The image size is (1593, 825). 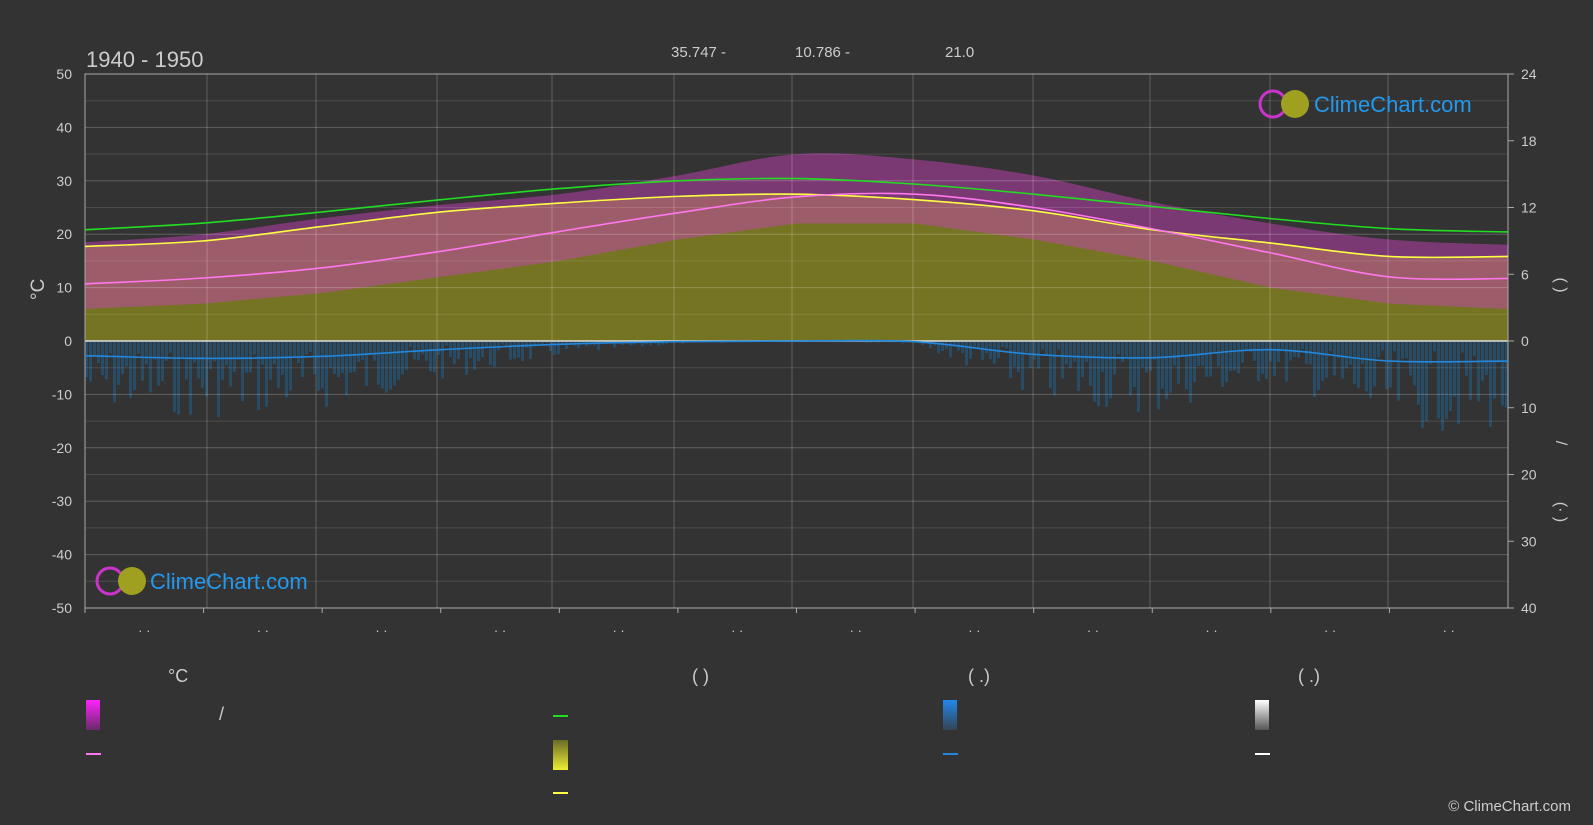 What do you see at coordinates (796, 205) in the screenshot?
I see `daylight-line` at bounding box center [796, 205].